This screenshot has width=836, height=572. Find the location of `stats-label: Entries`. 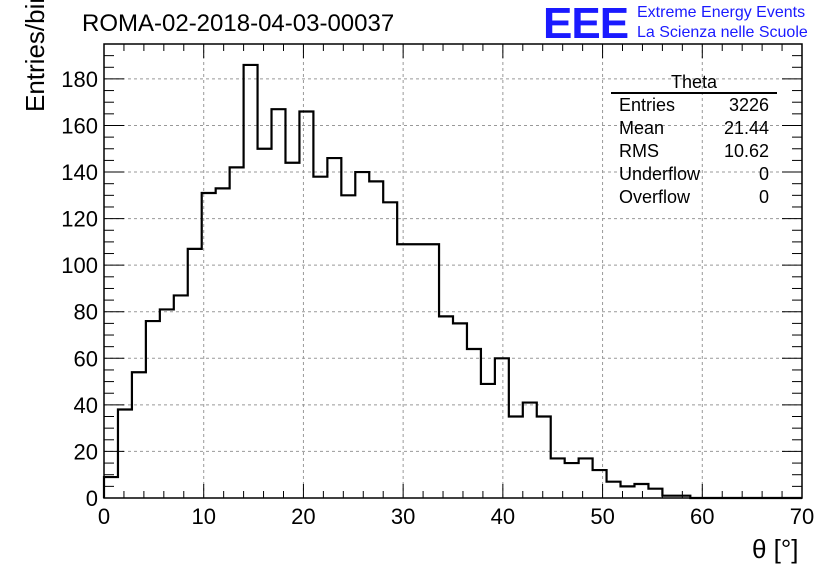

stats-label: Entries is located at coordinates (647, 105).